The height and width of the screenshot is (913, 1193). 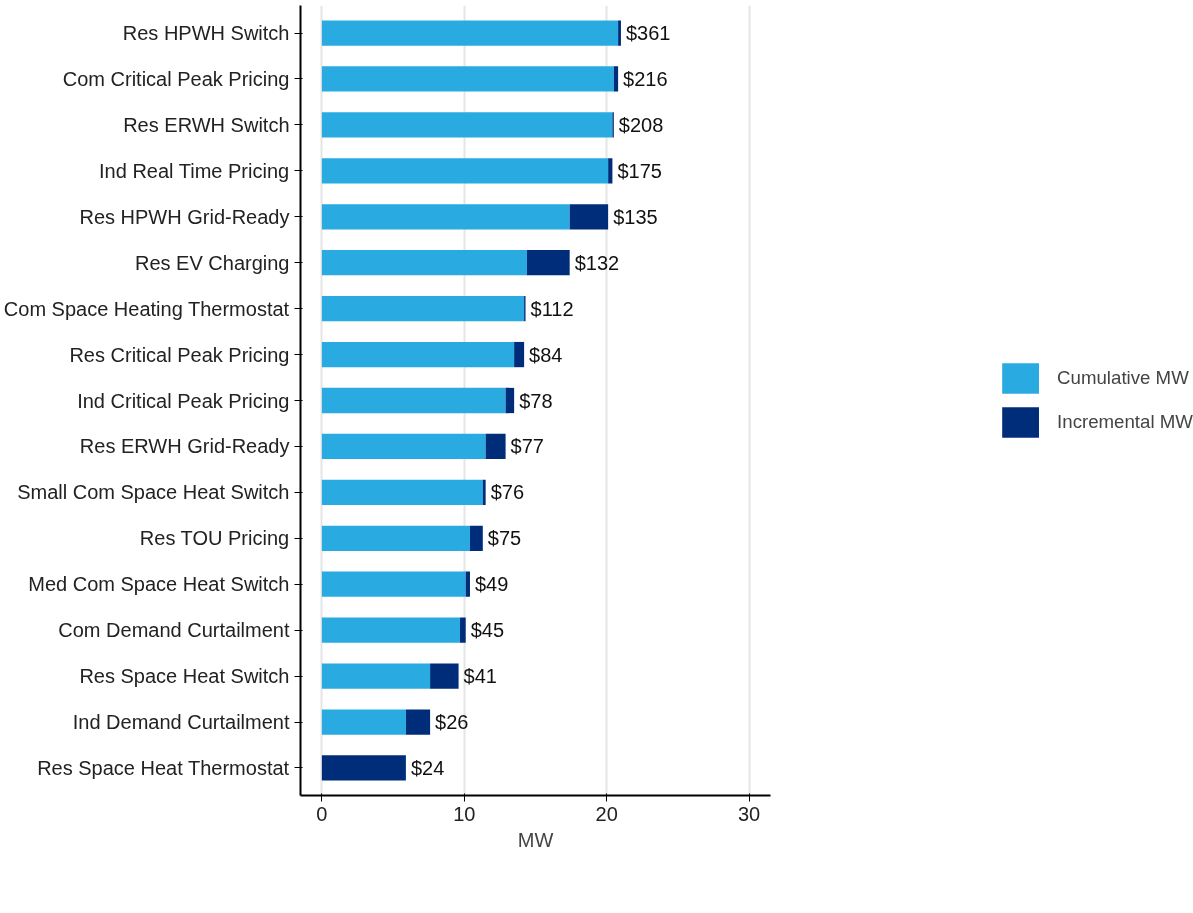 What do you see at coordinates (174, 630) in the screenshot?
I see `y-tick-label: Com Demand Curtailment` at bounding box center [174, 630].